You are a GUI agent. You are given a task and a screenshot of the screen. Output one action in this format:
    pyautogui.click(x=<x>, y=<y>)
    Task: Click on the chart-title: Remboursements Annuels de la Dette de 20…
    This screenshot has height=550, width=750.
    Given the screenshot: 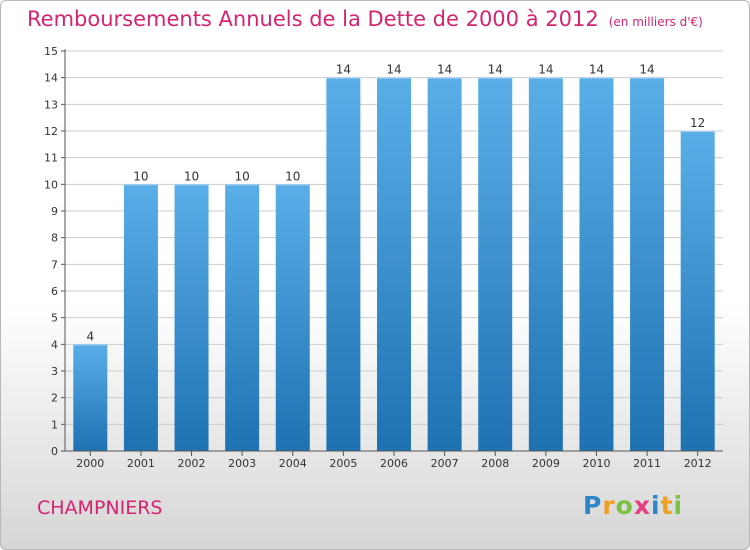 What is the action you would take?
    pyautogui.click(x=365, y=19)
    